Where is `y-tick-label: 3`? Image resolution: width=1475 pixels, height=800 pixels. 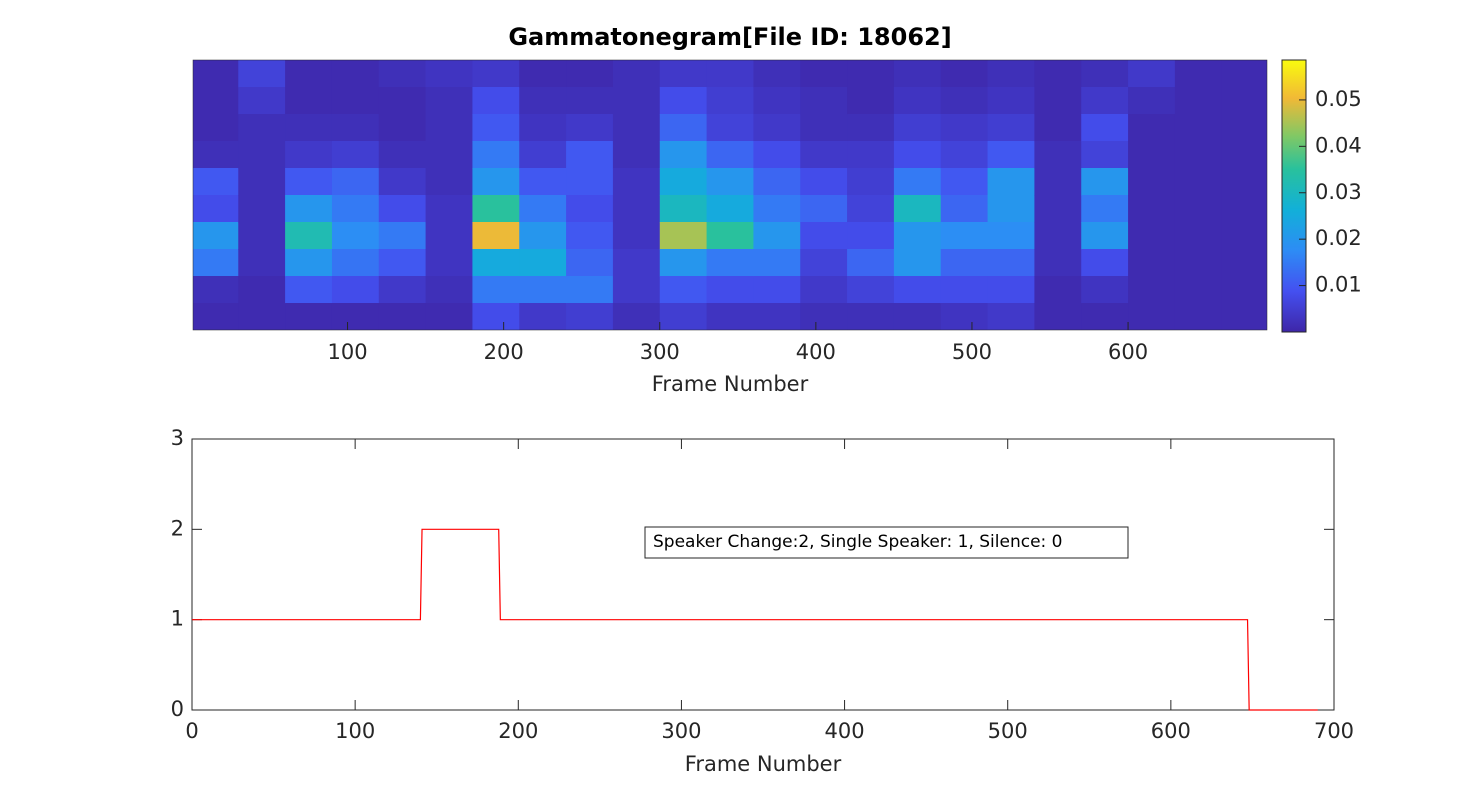 y-tick-label: 3 is located at coordinates (177, 438).